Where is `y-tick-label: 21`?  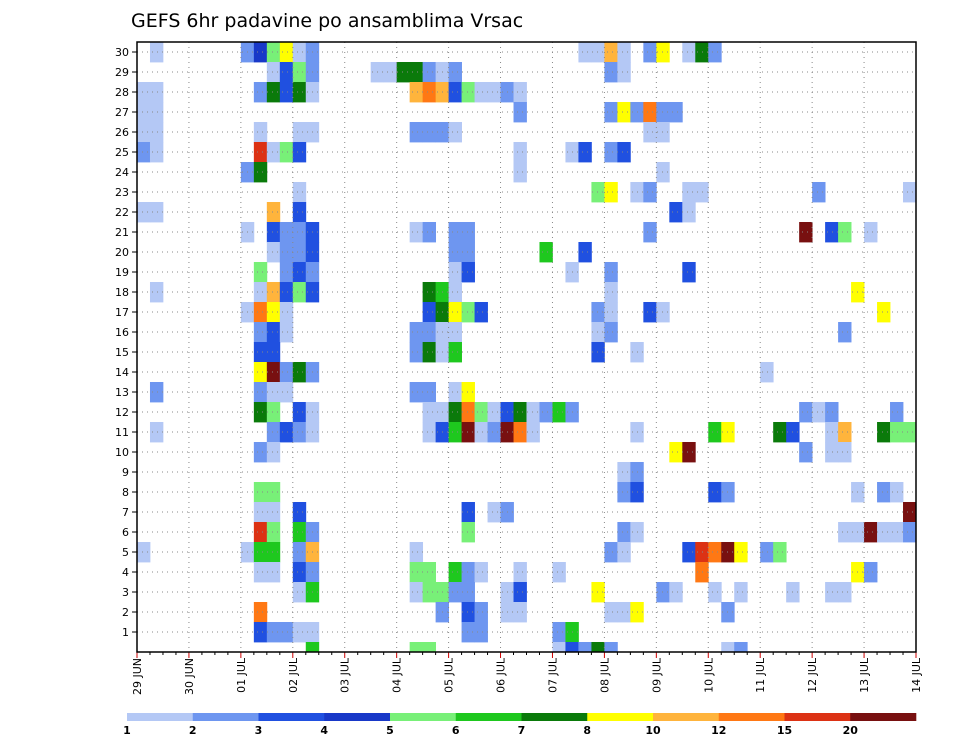 y-tick-label: 21 is located at coordinates (122, 232).